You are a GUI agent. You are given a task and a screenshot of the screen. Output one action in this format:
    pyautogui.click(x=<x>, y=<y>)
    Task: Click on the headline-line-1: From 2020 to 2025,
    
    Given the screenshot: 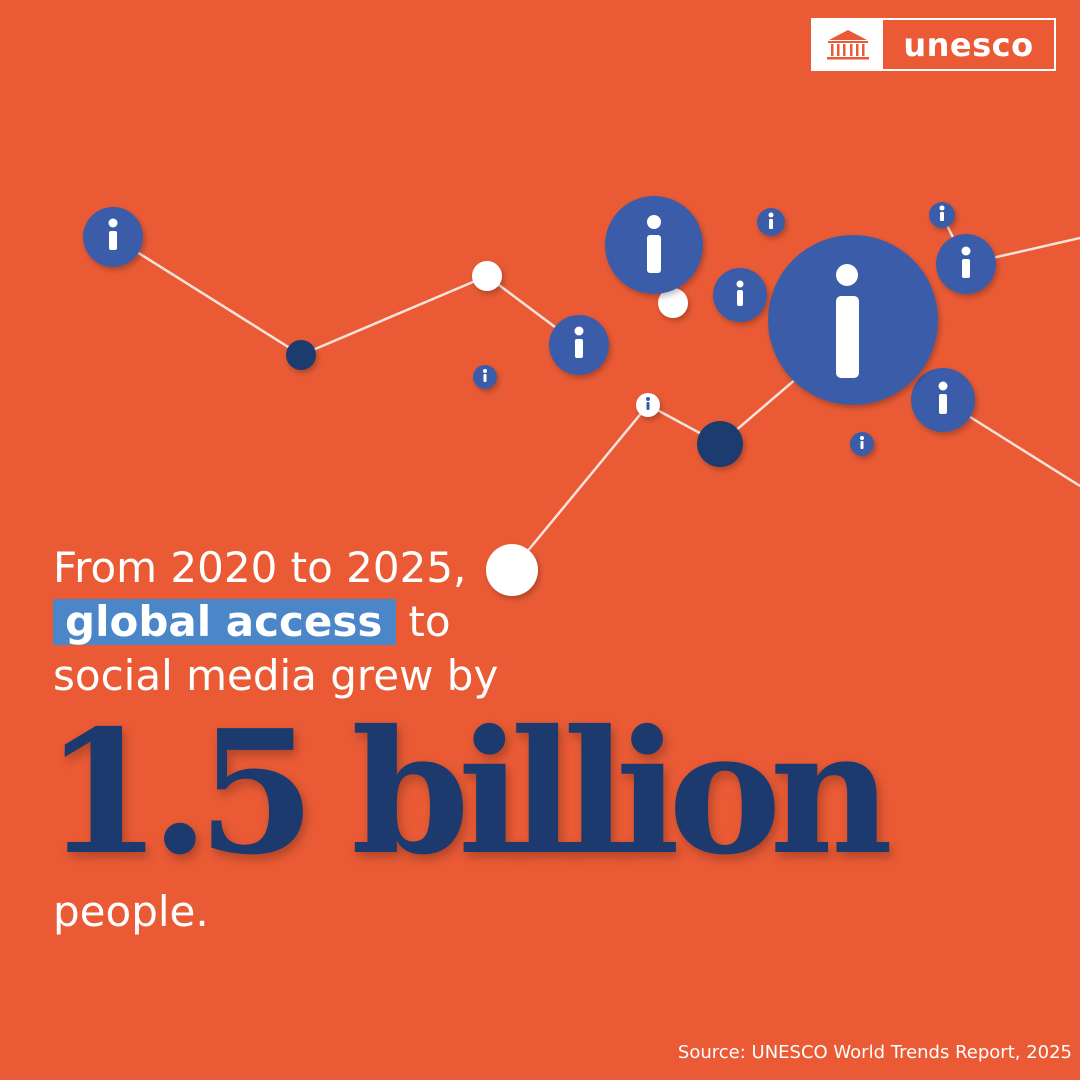 What is the action you would take?
    pyautogui.click(x=260, y=567)
    